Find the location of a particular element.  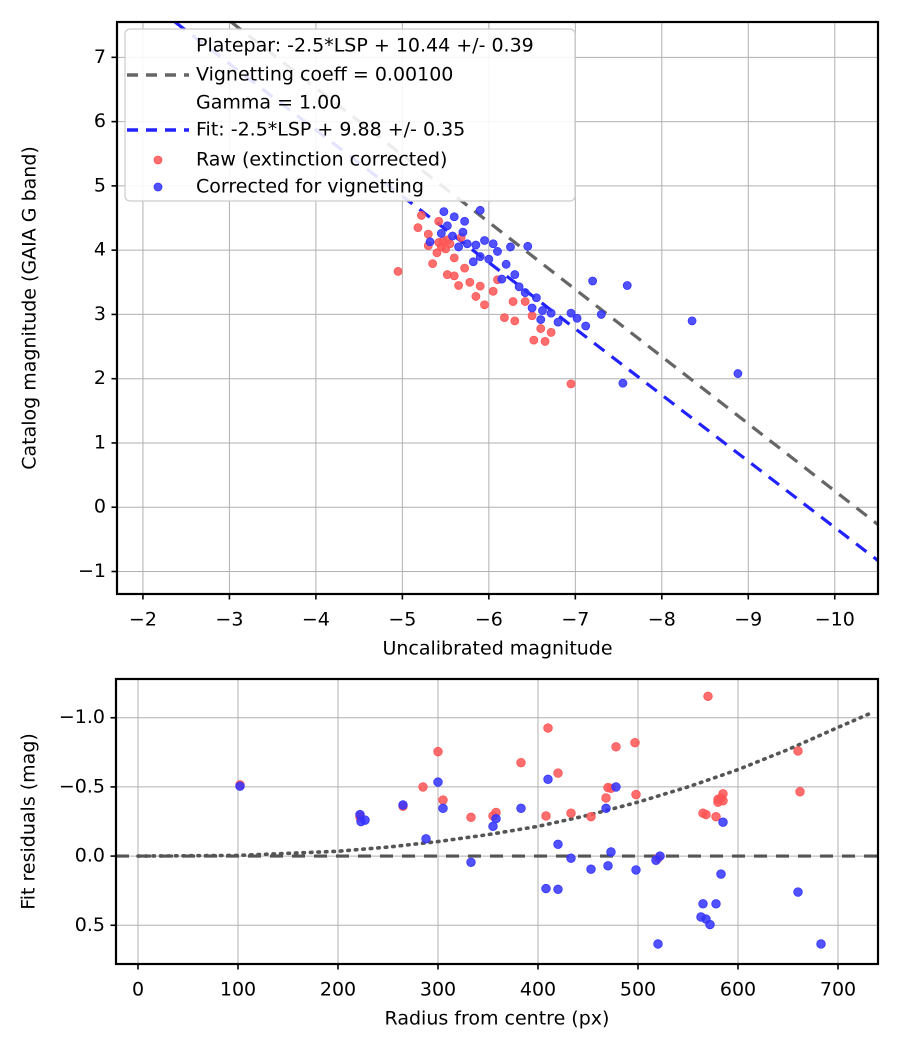

xtick-label: 300 is located at coordinates (438, 990).